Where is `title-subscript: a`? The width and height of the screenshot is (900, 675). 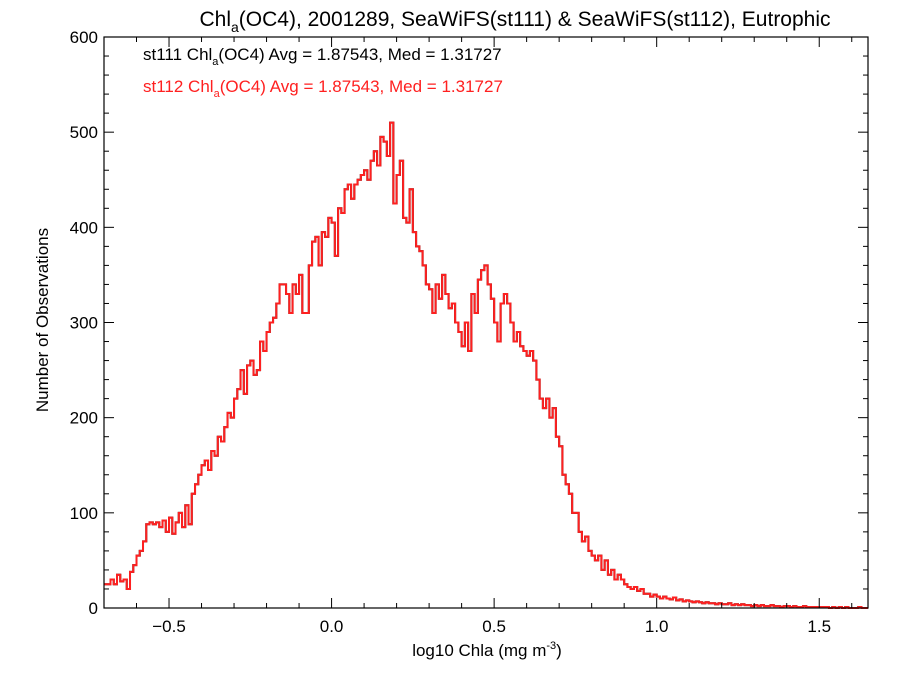
title-subscript: a is located at coordinates (235, 27).